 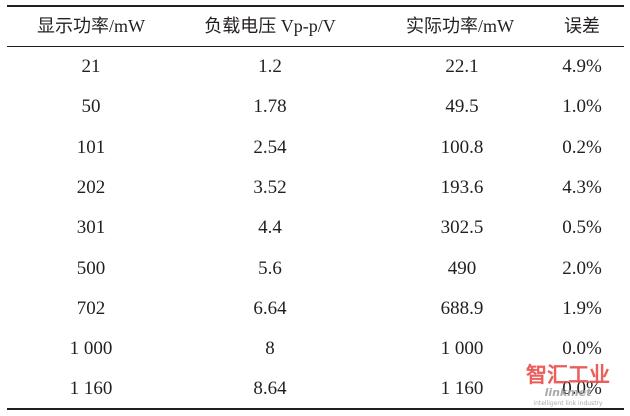 I want to click on cell-load-voltage: 8, so click(x=270, y=349).